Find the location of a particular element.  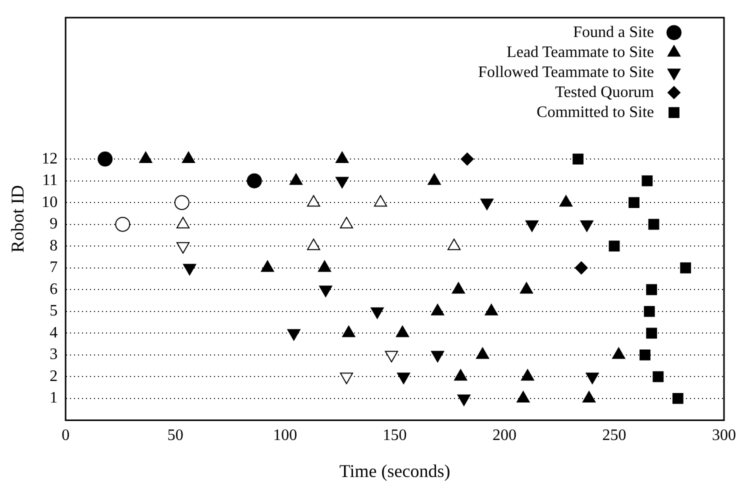

x-axis-title: Time (seconds) is located at coordinates (394, 470).